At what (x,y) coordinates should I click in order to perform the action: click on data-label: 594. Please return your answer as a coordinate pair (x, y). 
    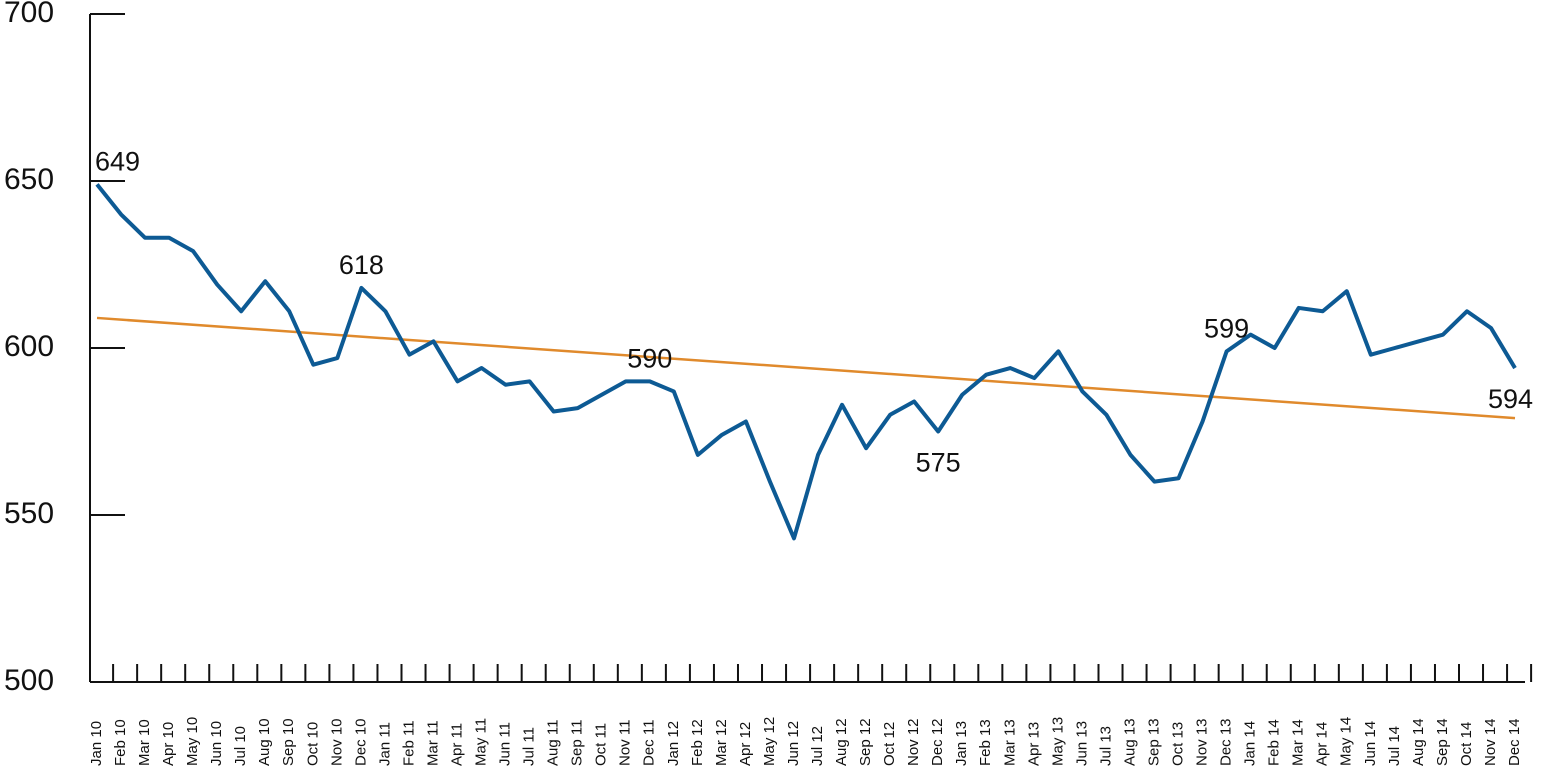
    Looking at the image, I should click on (1510, 399).